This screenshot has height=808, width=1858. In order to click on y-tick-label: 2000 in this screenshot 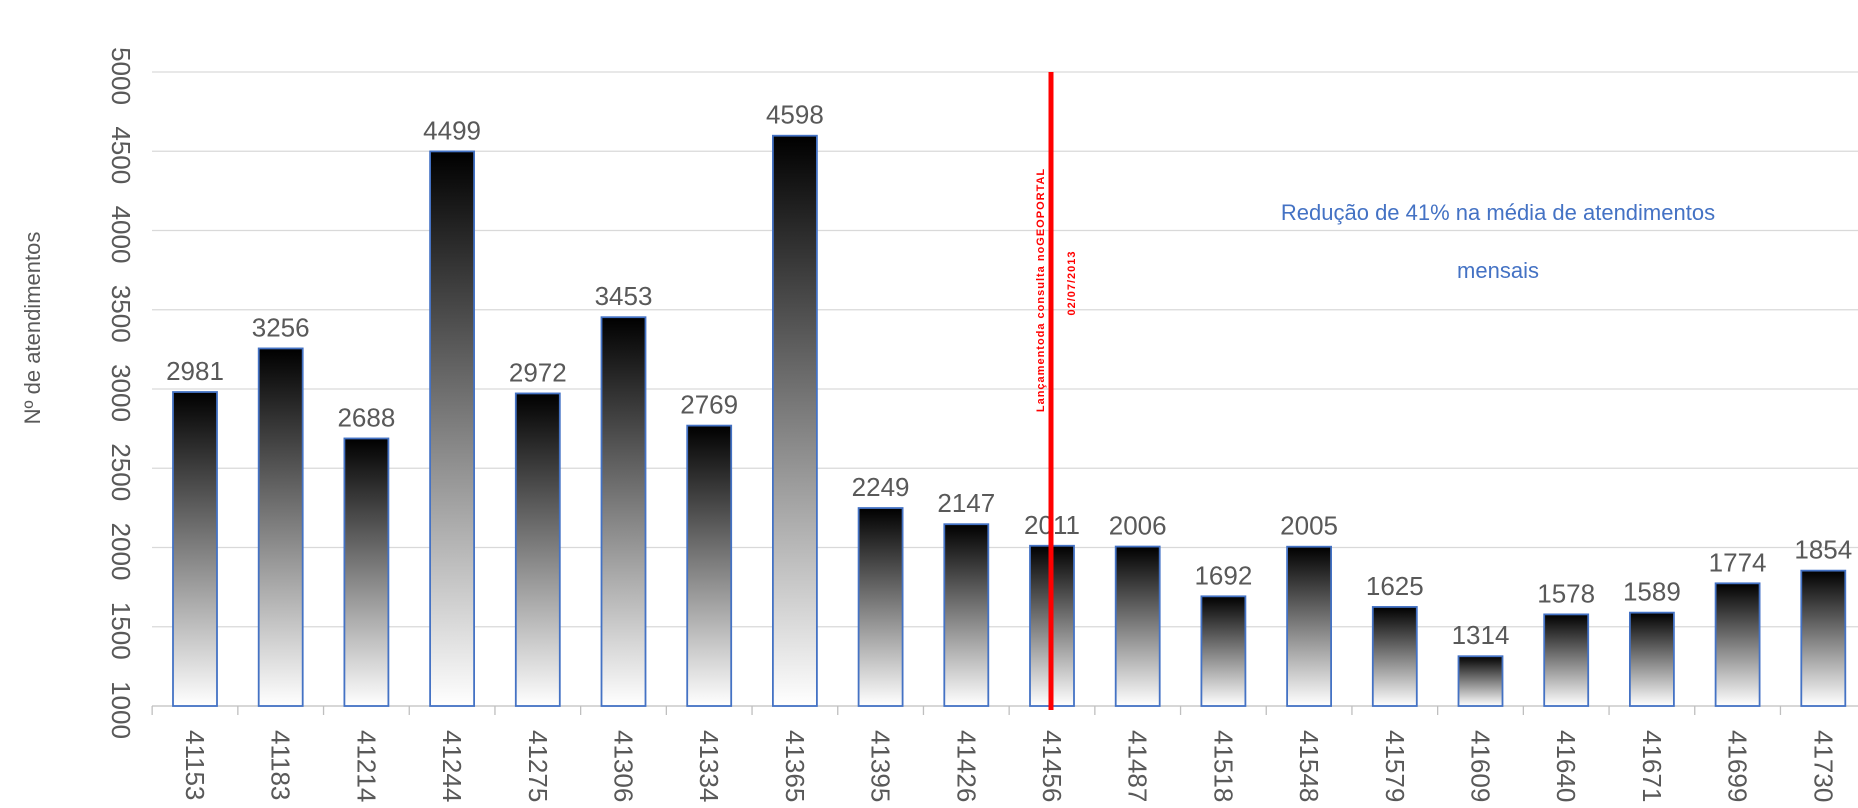, I will do `click(121, 552)`.